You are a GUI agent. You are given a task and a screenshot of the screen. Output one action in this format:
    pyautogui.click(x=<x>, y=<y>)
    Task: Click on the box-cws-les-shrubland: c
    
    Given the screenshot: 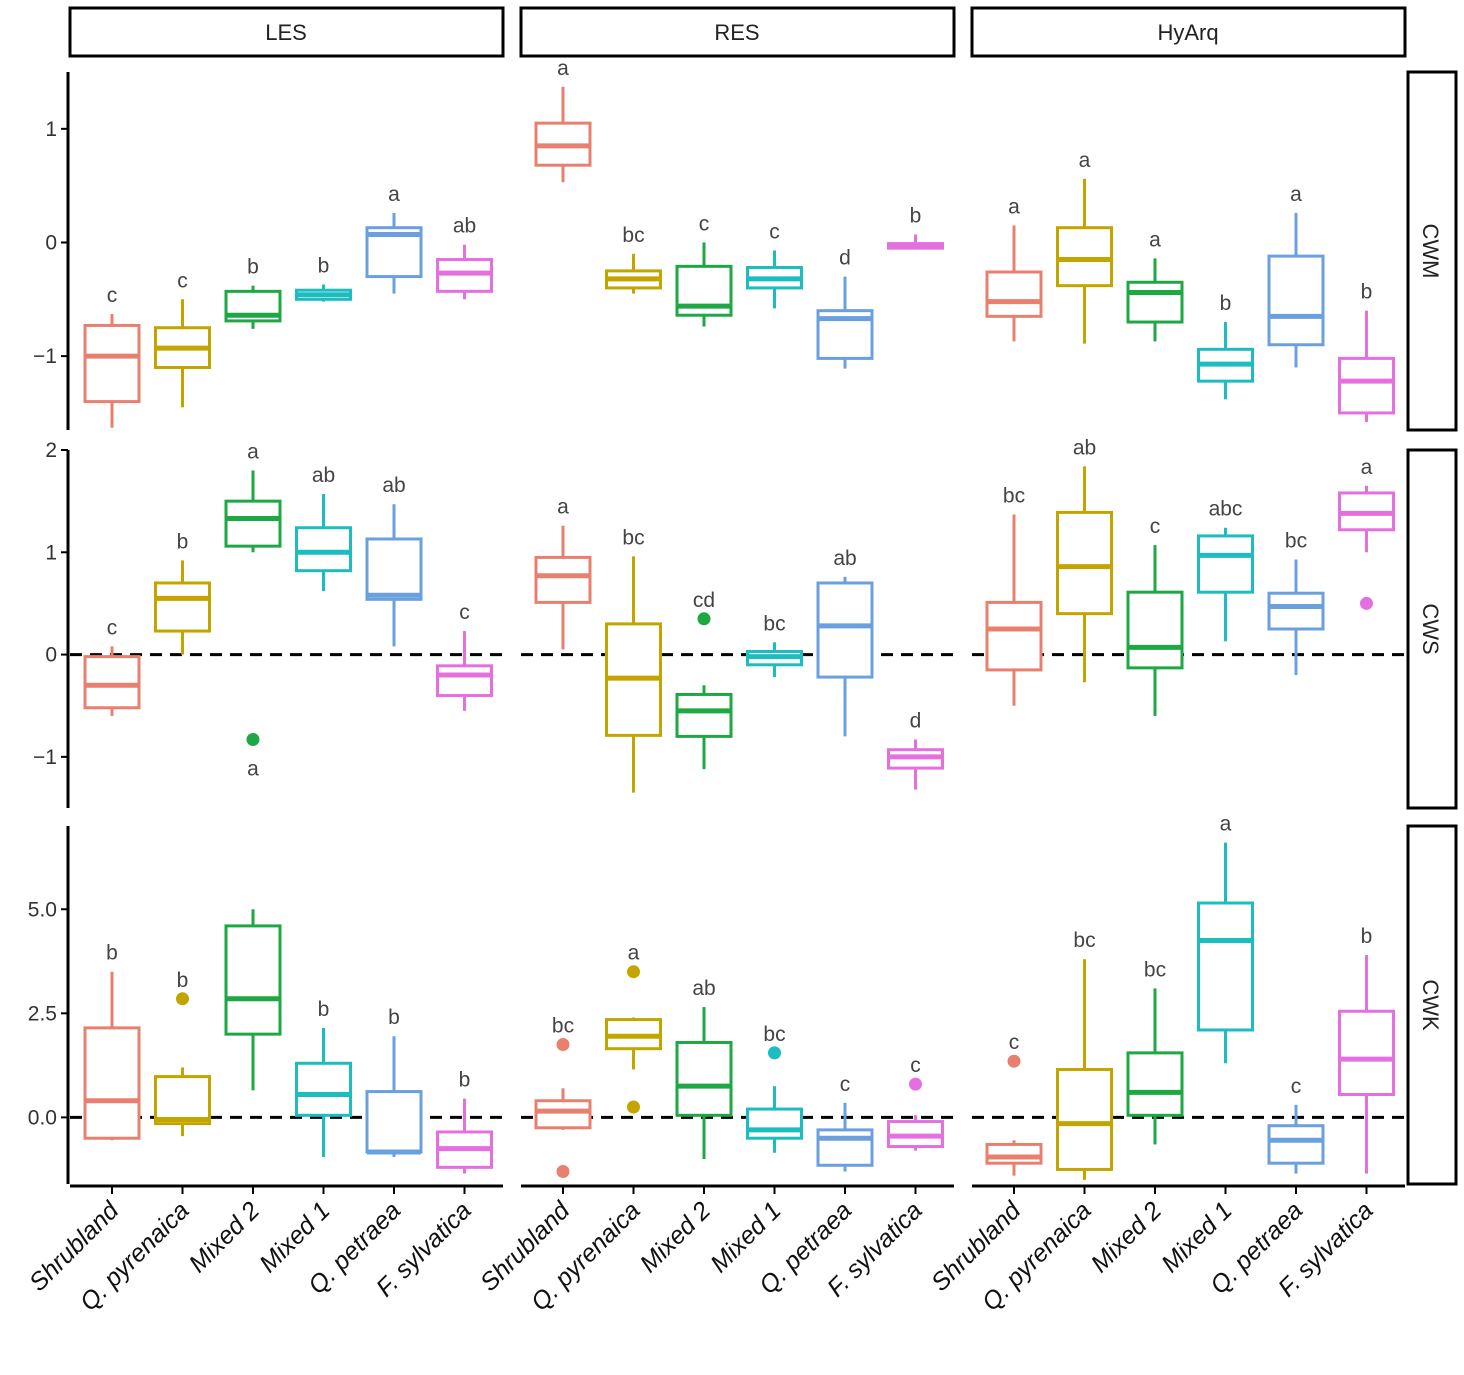 What is the action you would take?
    pyautogui.click(x=112, y=666)
    